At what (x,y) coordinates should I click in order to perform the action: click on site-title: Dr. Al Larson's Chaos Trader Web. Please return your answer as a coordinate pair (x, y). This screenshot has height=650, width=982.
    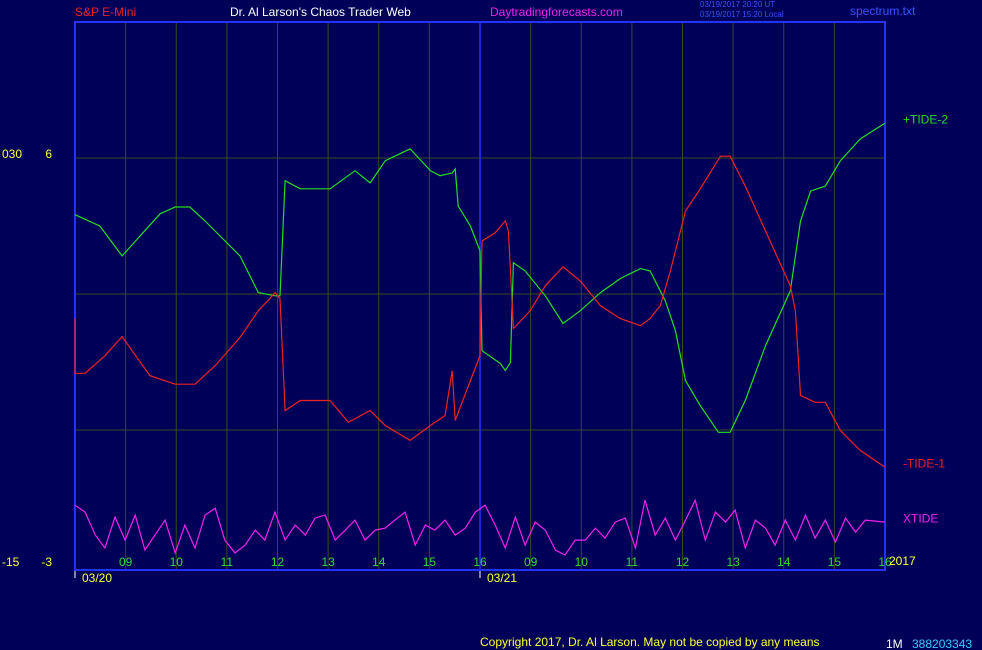
    Looking at the image, I should click on (320, 12).